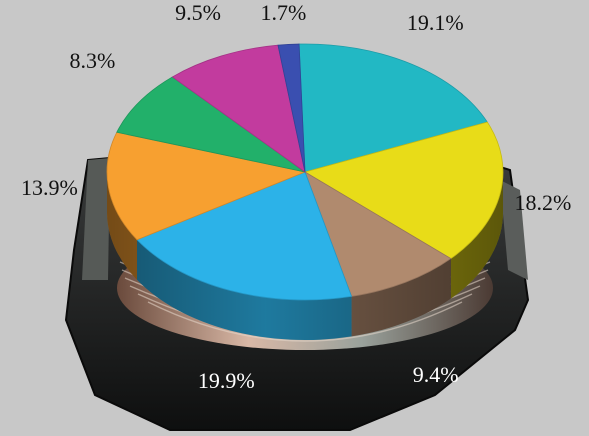 Image resolution: width=589 pixels, height=436 pixels. Describe the element at coordinates (435, 22) in the screenshot. I see `slice-label: 19.1%` at that location.